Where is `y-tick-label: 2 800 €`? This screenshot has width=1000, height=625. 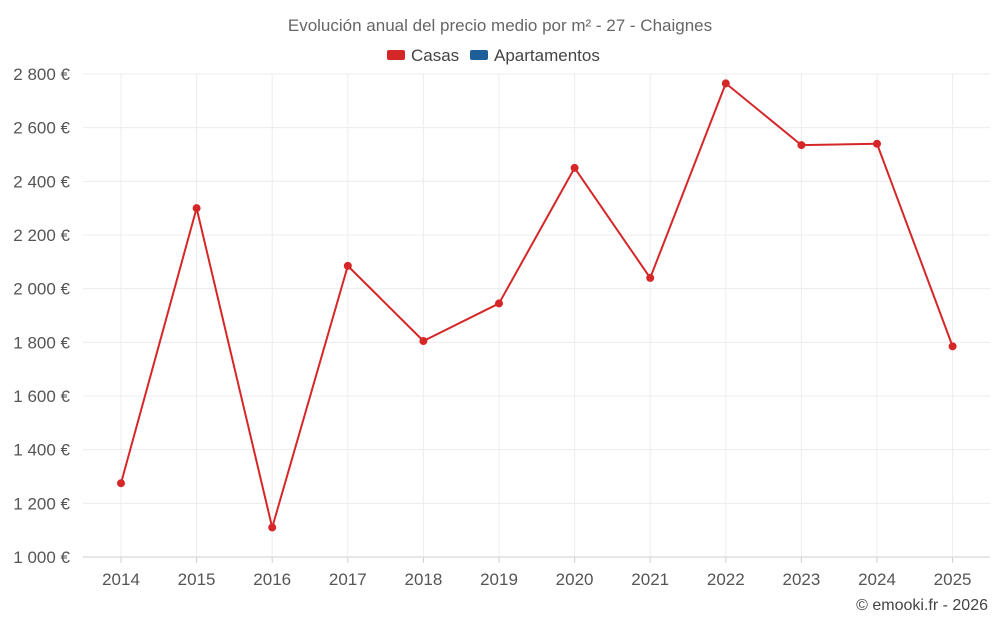
y-tick-label: 2 800 € is located at coordinates (41, 74).